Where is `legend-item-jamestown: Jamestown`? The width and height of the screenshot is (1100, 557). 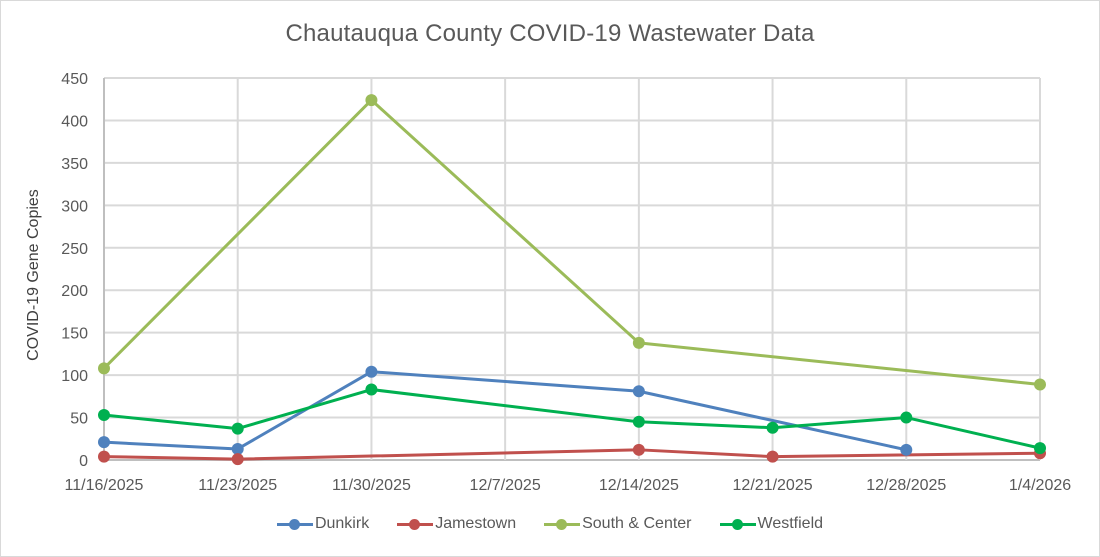
legend-item-jamestown: Jamestown is located at coordinates (456, 524).